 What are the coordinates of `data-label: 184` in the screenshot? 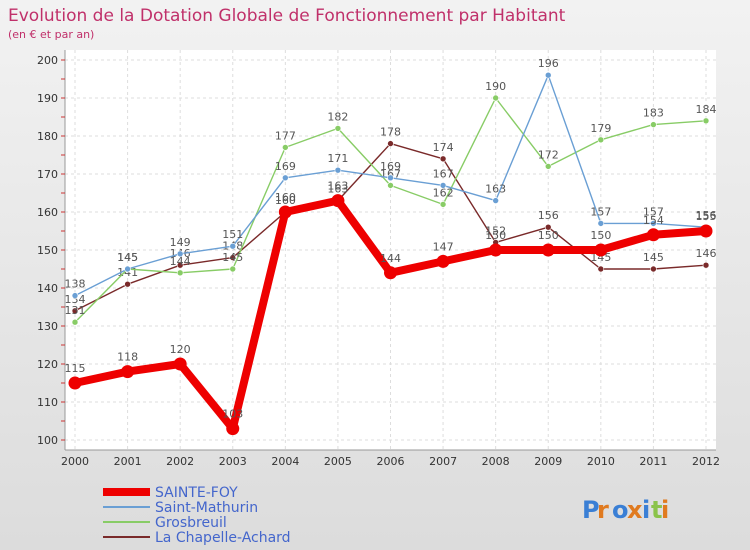 It's located at (706, 109).